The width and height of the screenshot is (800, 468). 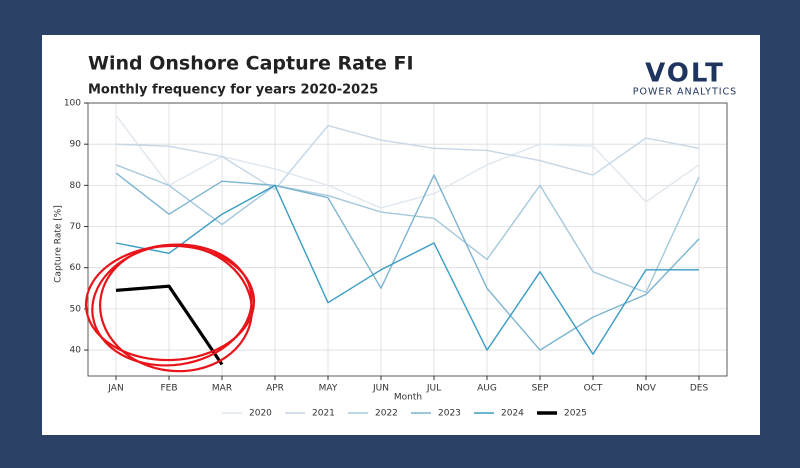 What do you see at coordinates (540, 389) in the screenshot?
I see `x-tick-label: SEP` at bounding box center [540, 389].